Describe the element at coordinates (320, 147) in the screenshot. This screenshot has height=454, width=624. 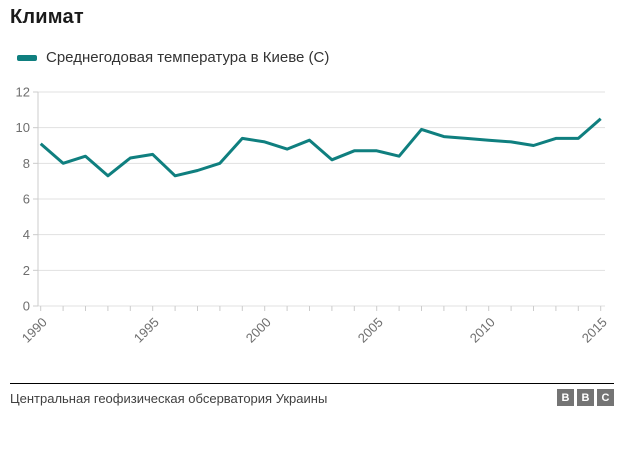
I see `temperature-line` at that location.